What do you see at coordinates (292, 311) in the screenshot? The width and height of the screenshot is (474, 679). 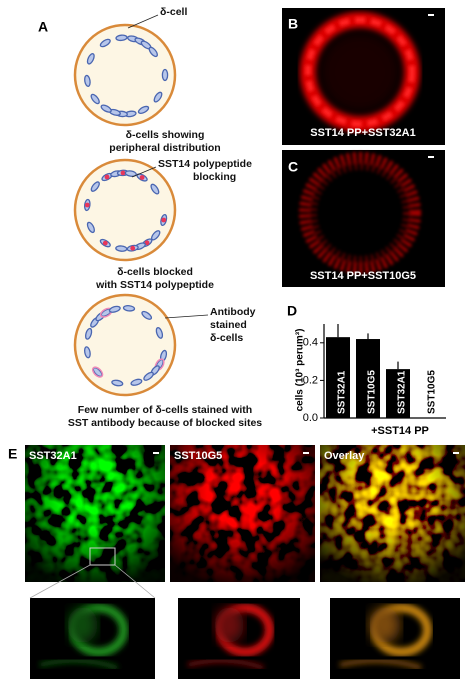 I see `panel-label: D` at bounding box center [292, 311].